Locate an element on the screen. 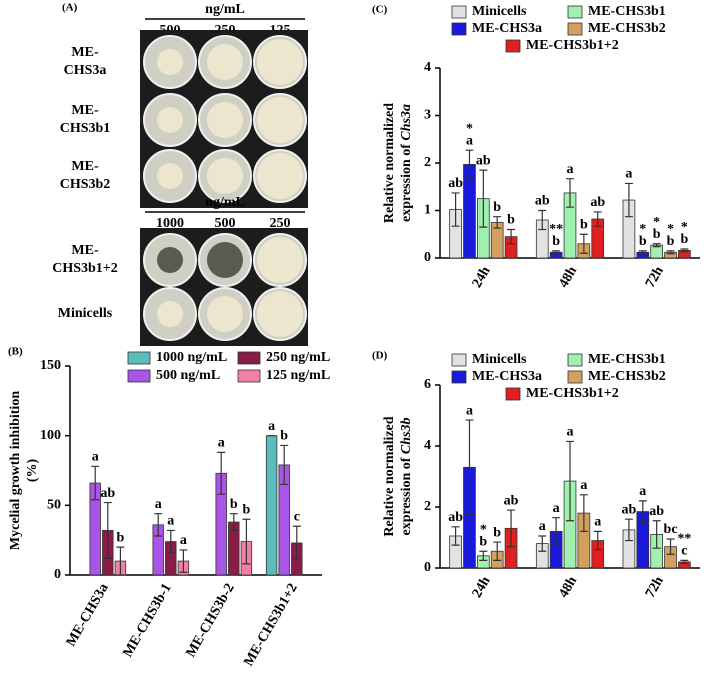 This screenshot has width=709, height=680. dose-unit: ng/mL is located at coordinates (225, 202).